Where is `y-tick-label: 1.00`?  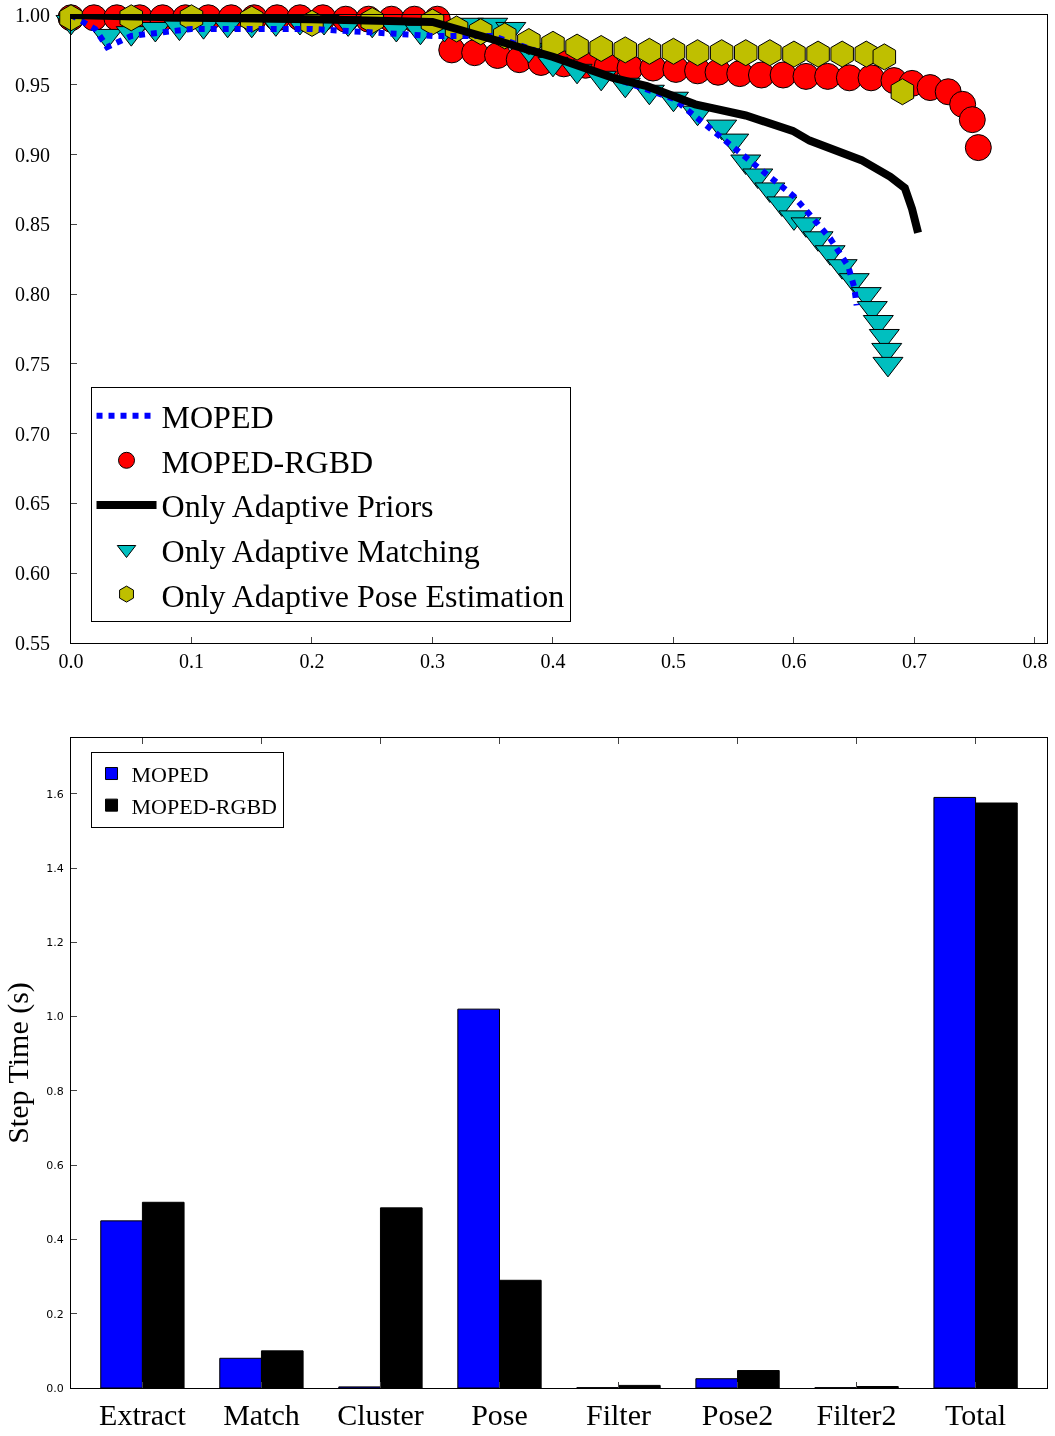
y-tick-label: 1.00 is located at coordinates (32, 15).